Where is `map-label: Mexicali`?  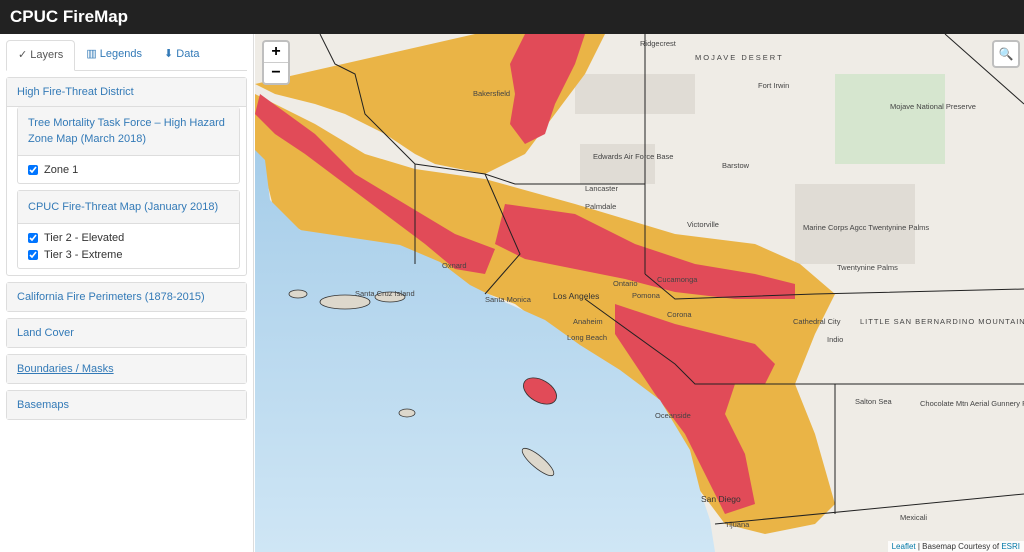
map-label: Mexicali is located at coordinates (913, 517).